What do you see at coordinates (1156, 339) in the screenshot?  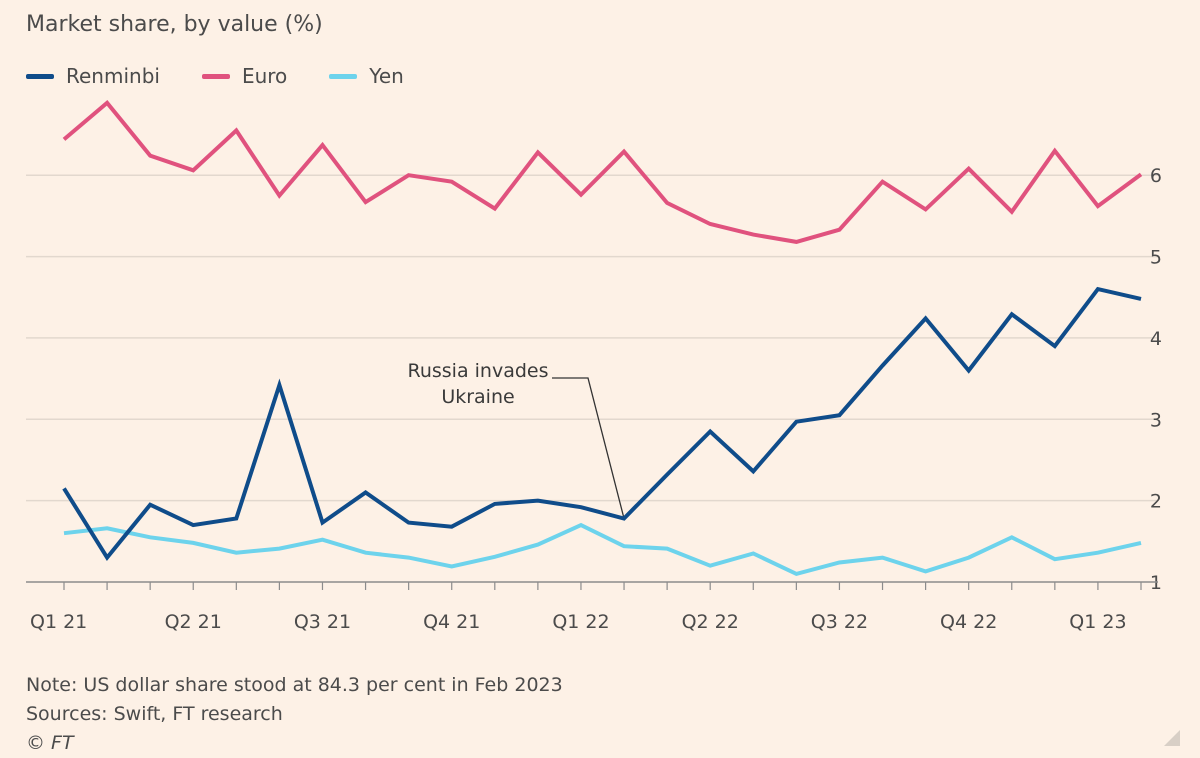 I see `y-tick-label: 4` at bounding box center [1156, 339].